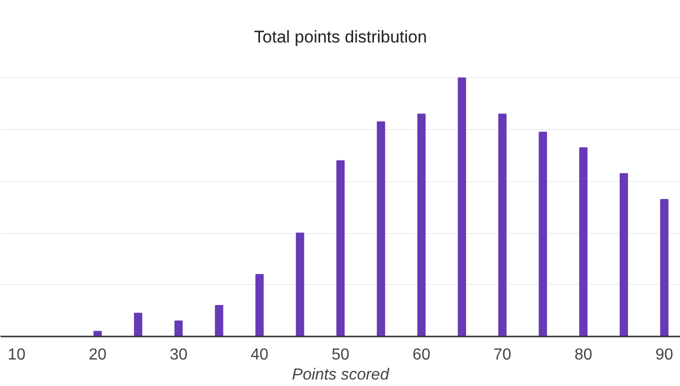  I want to click on x-tick-label: 80, so click(583, 355).